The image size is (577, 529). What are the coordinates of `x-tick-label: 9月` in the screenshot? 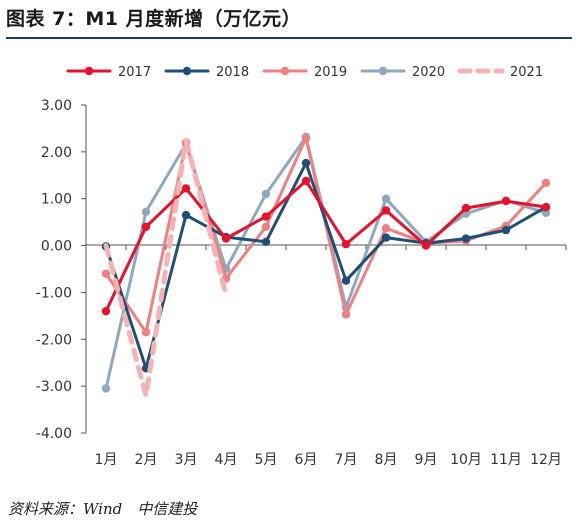 It's located at (426, 460).